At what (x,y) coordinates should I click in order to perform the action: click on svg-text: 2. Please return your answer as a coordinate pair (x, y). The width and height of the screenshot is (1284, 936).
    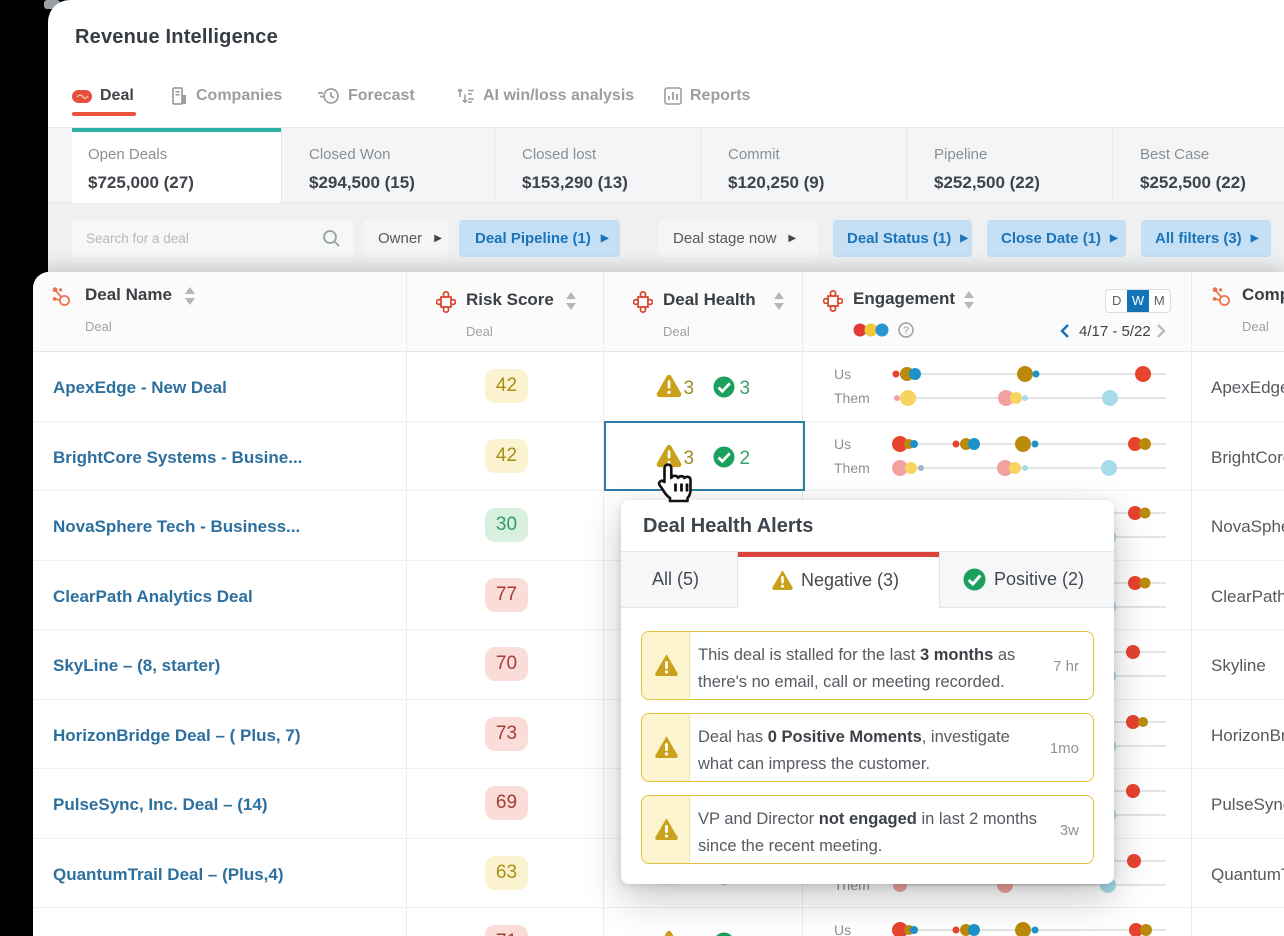
    Looking at the image, I should click on (745, 458).